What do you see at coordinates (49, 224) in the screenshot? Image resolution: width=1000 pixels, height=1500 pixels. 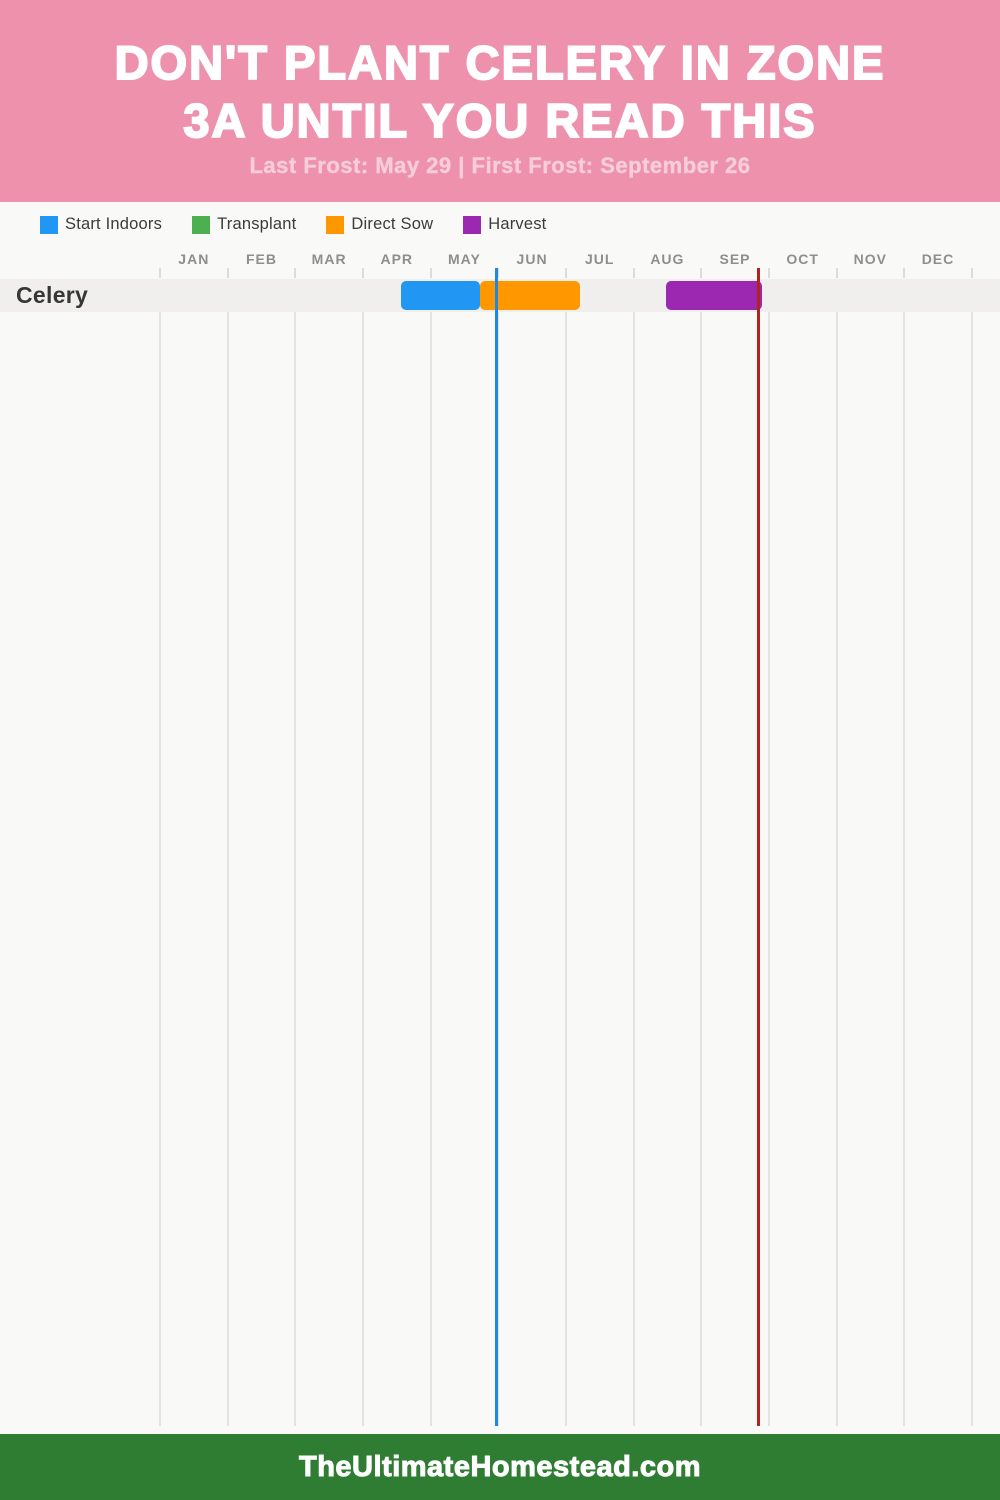 I see `start-indoors-swatch-icon` at bounding box center [49, 224].